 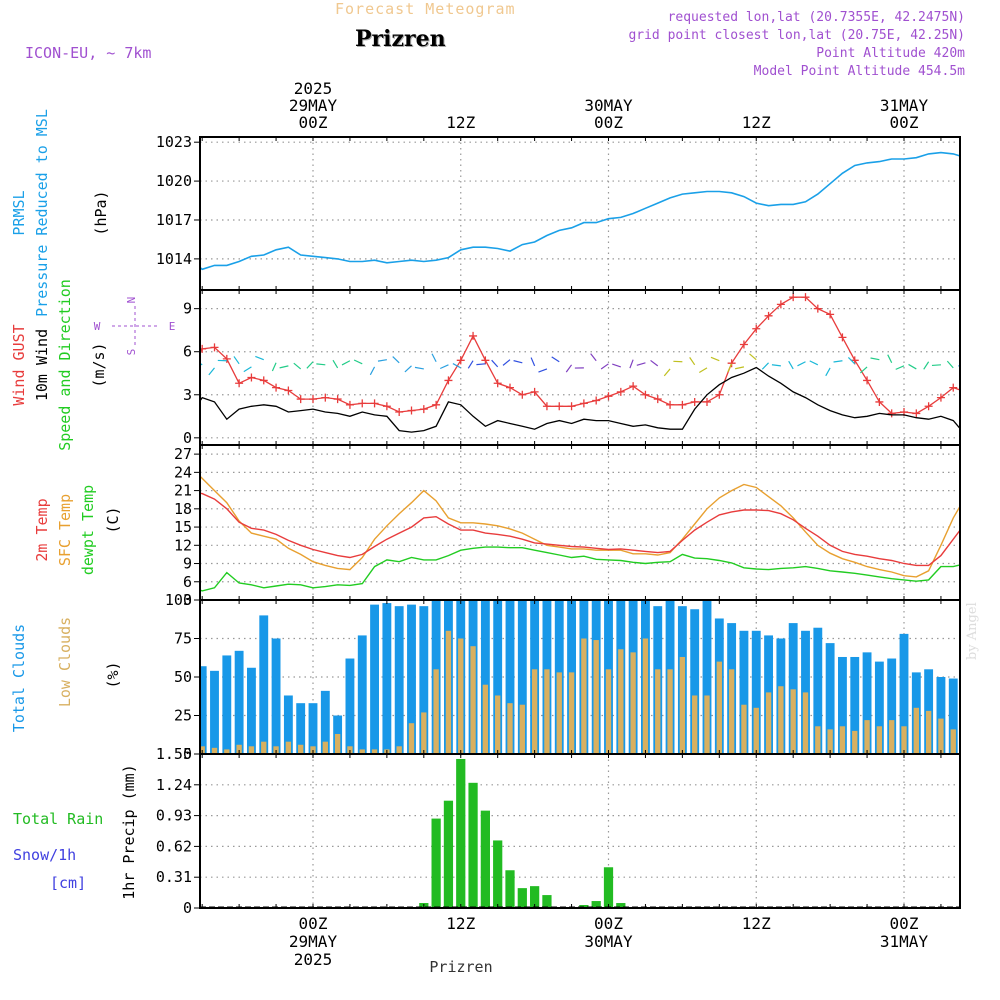 I want to click on y-tick-label: 24, so click(x=183, y=472).